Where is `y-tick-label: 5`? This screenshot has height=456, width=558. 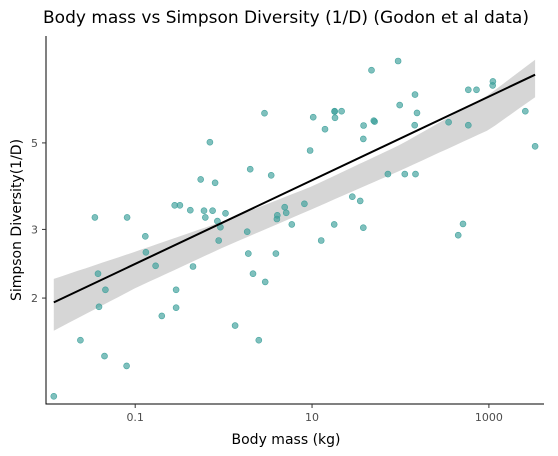 y-tick-label: 5 is located at coordinates (34, 143).